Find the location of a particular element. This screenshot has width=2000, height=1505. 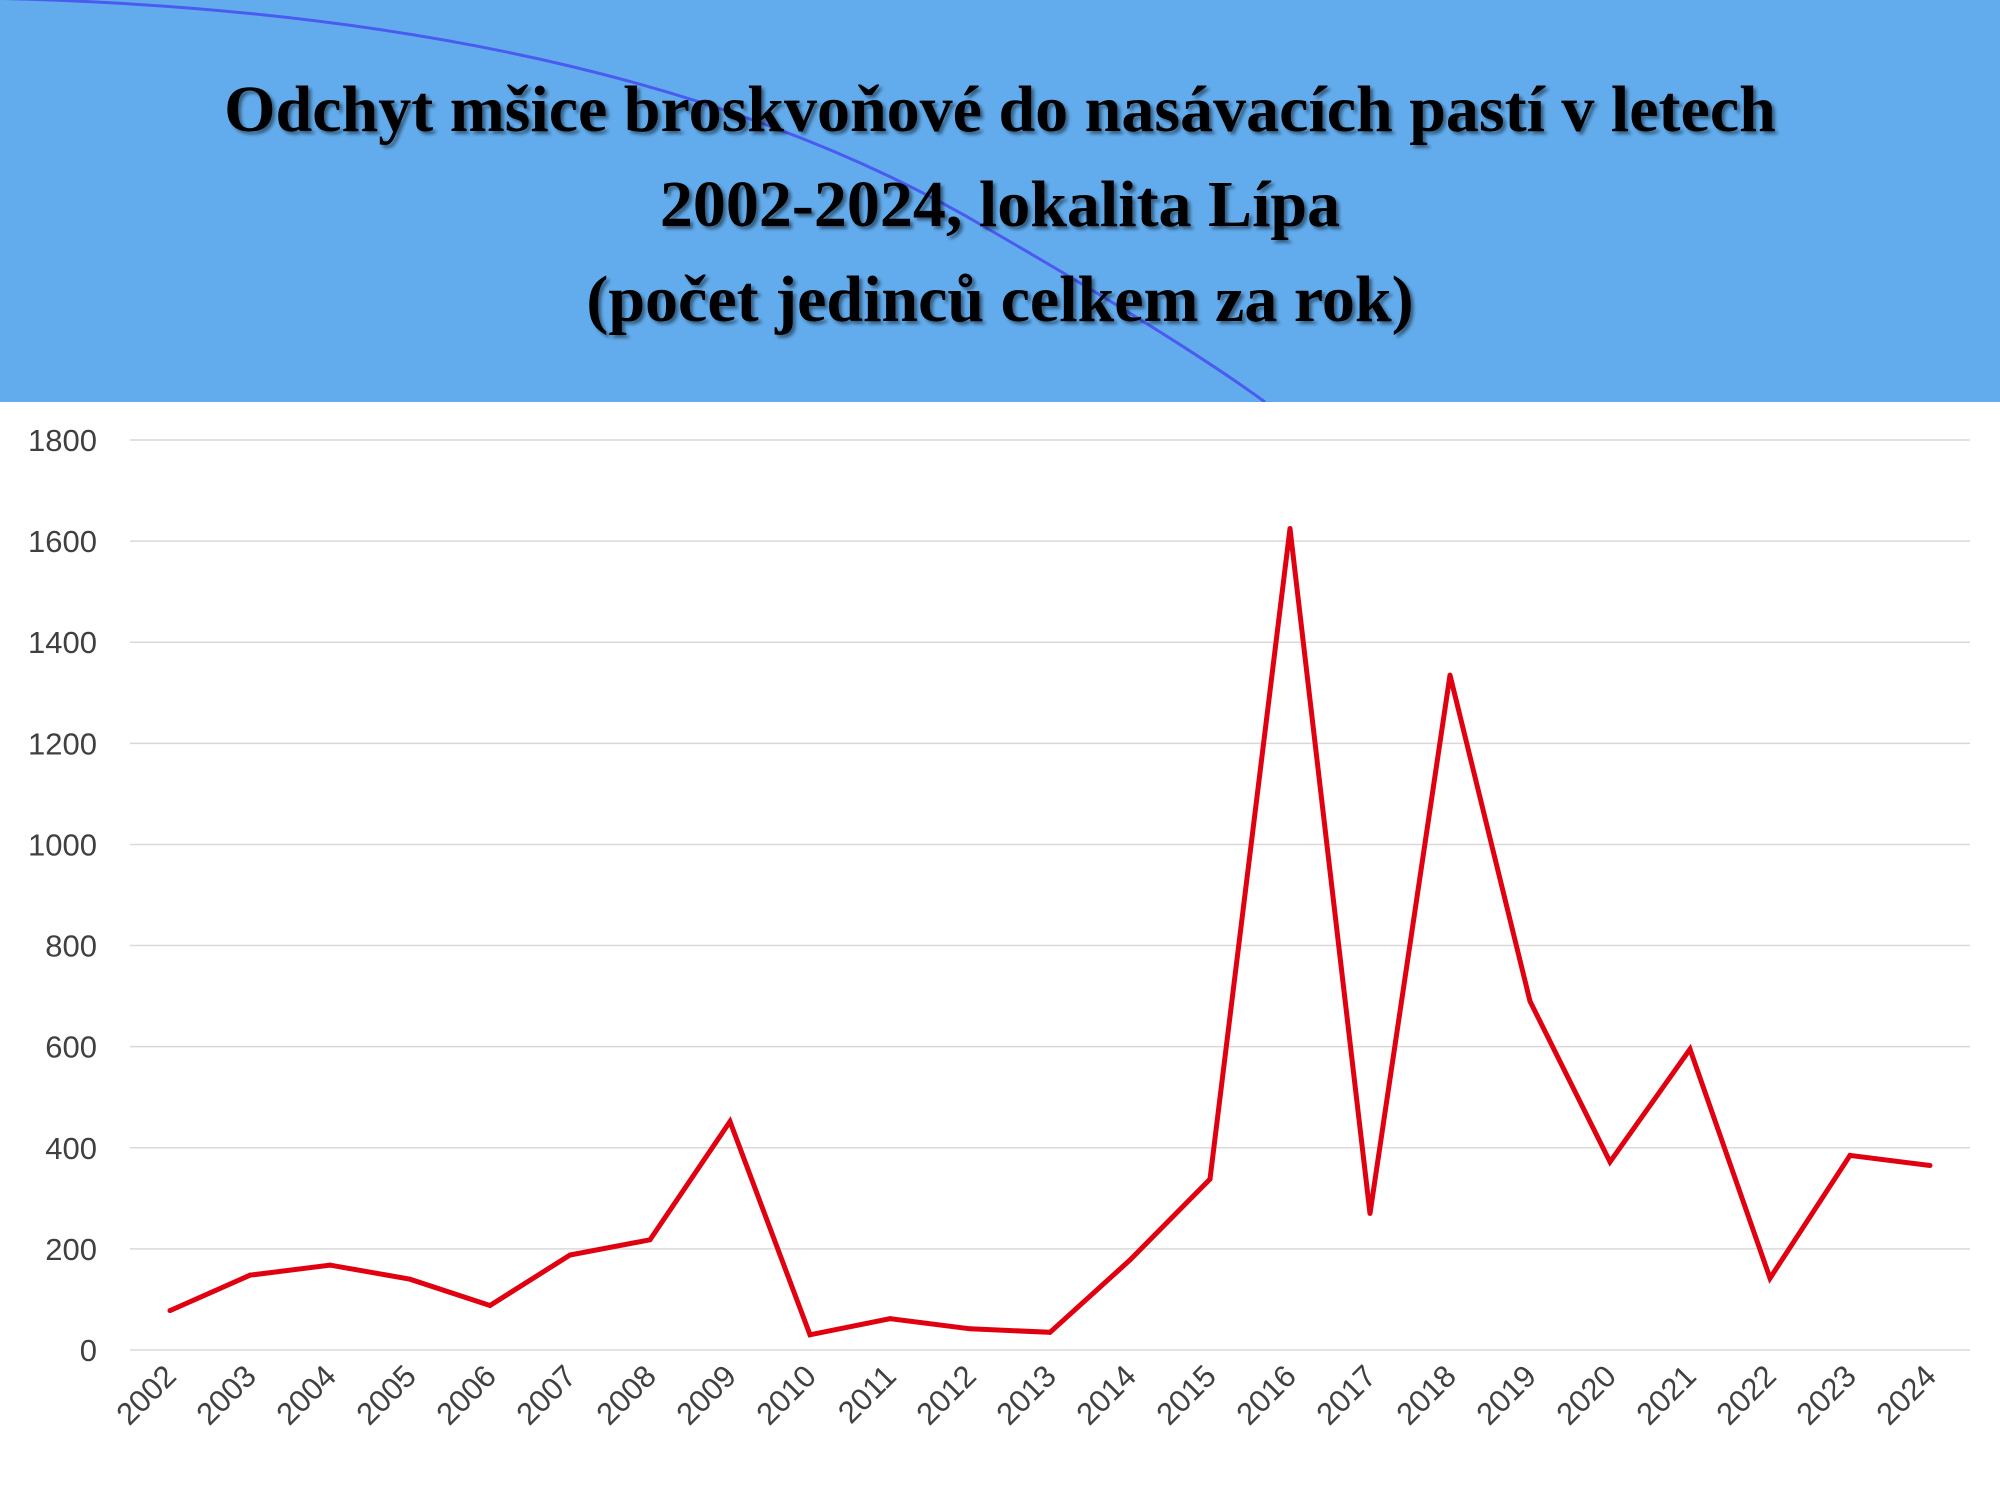

x-tick-label-2019: 2019 is located at coordinates (1506, 1395).